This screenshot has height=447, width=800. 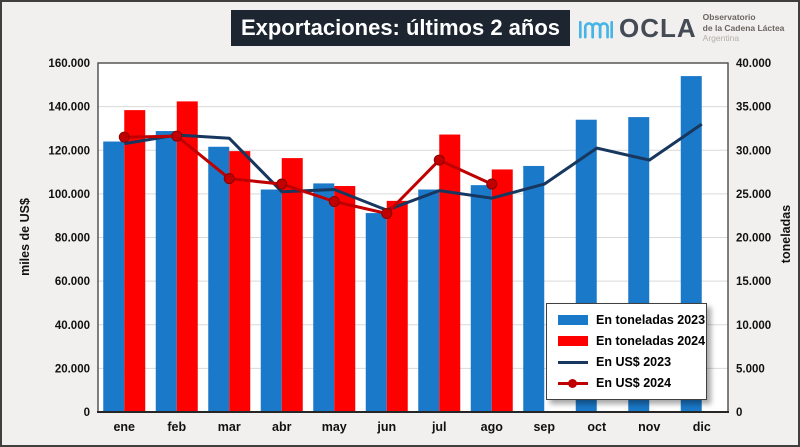 I want to click on marker-usd-2024-ago, so click(x=492, y=184).